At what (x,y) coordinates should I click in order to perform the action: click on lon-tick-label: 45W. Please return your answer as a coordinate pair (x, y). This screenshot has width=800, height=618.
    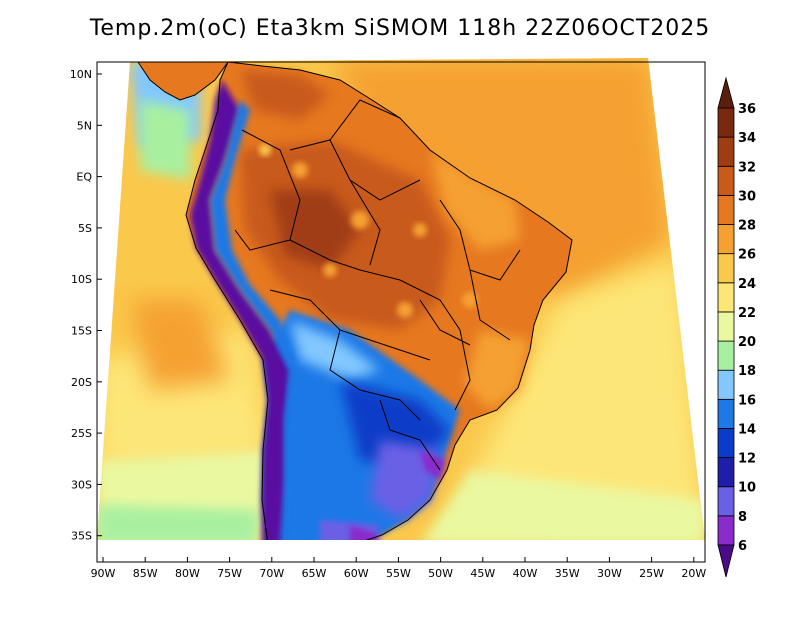
    Looking at the image, I should click on (482, 573).